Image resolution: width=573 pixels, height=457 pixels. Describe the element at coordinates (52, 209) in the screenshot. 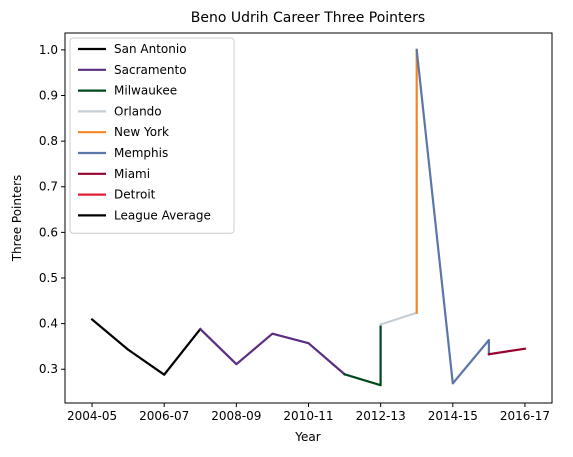

I see `y-axis-ticks: 0.3 0.4 0.5 0.6 0.7 0.8 0.9 1.0` at that location.